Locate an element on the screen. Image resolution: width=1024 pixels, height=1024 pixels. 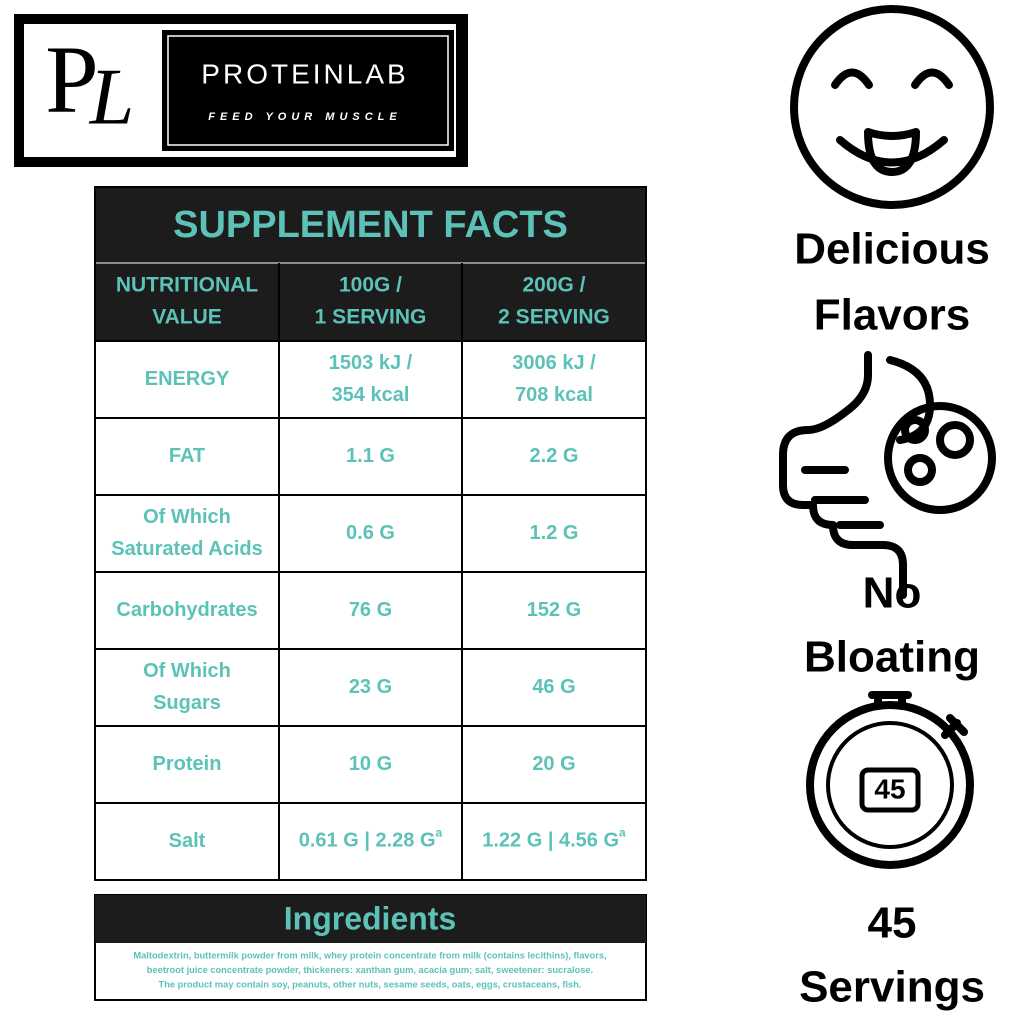
cell-text: 3006 kJ / is located at coordinates (554, 363).